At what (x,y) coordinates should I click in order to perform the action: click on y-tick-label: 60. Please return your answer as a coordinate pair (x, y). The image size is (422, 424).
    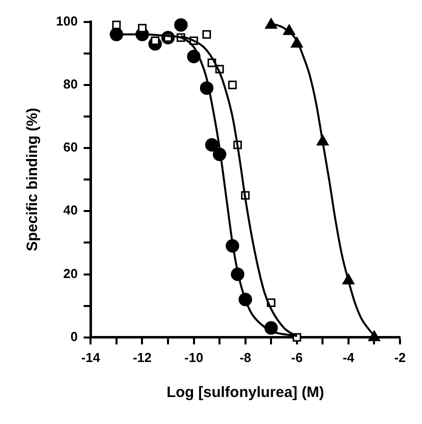
    Looking at the image, I should click on (70, 147).